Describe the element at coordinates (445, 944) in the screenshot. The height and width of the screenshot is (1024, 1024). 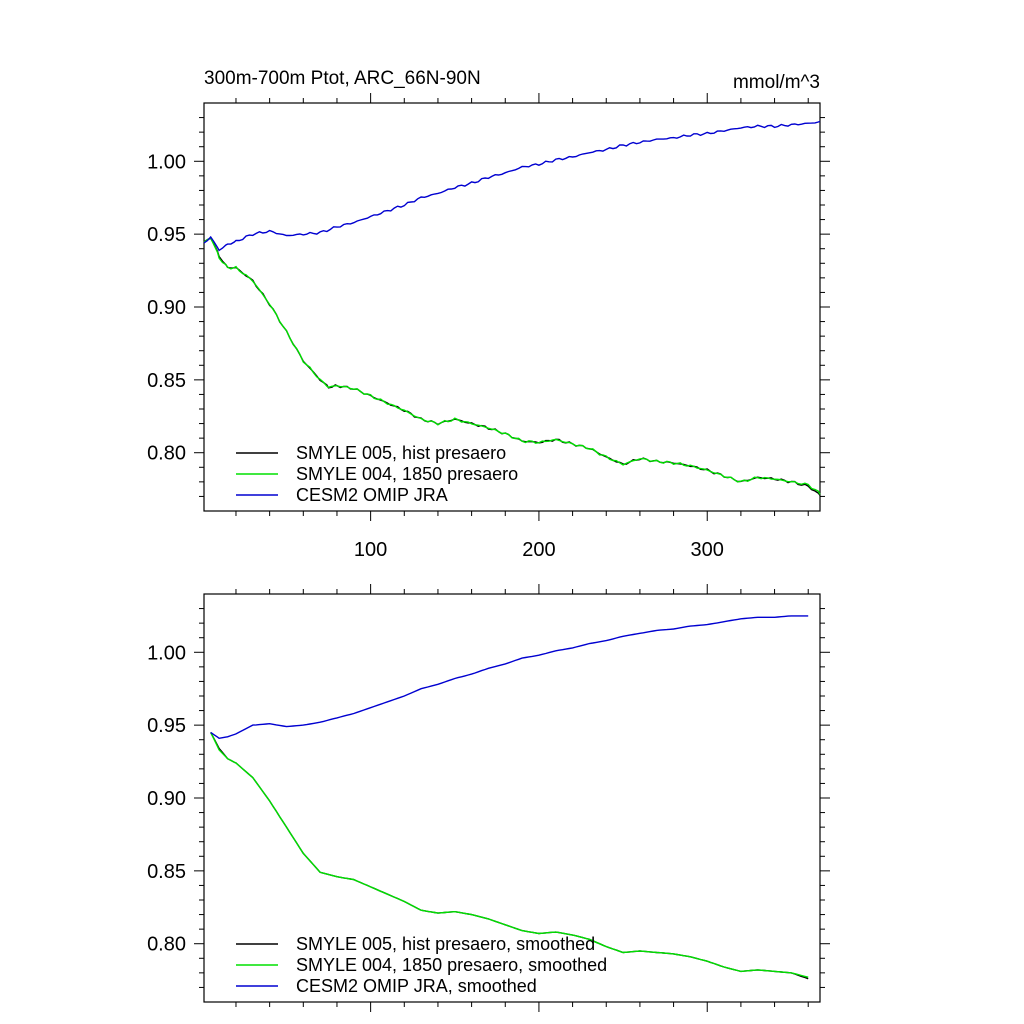
I see `legend-label-1: SMYLE 005, hist presaero, smoothed` at that location.